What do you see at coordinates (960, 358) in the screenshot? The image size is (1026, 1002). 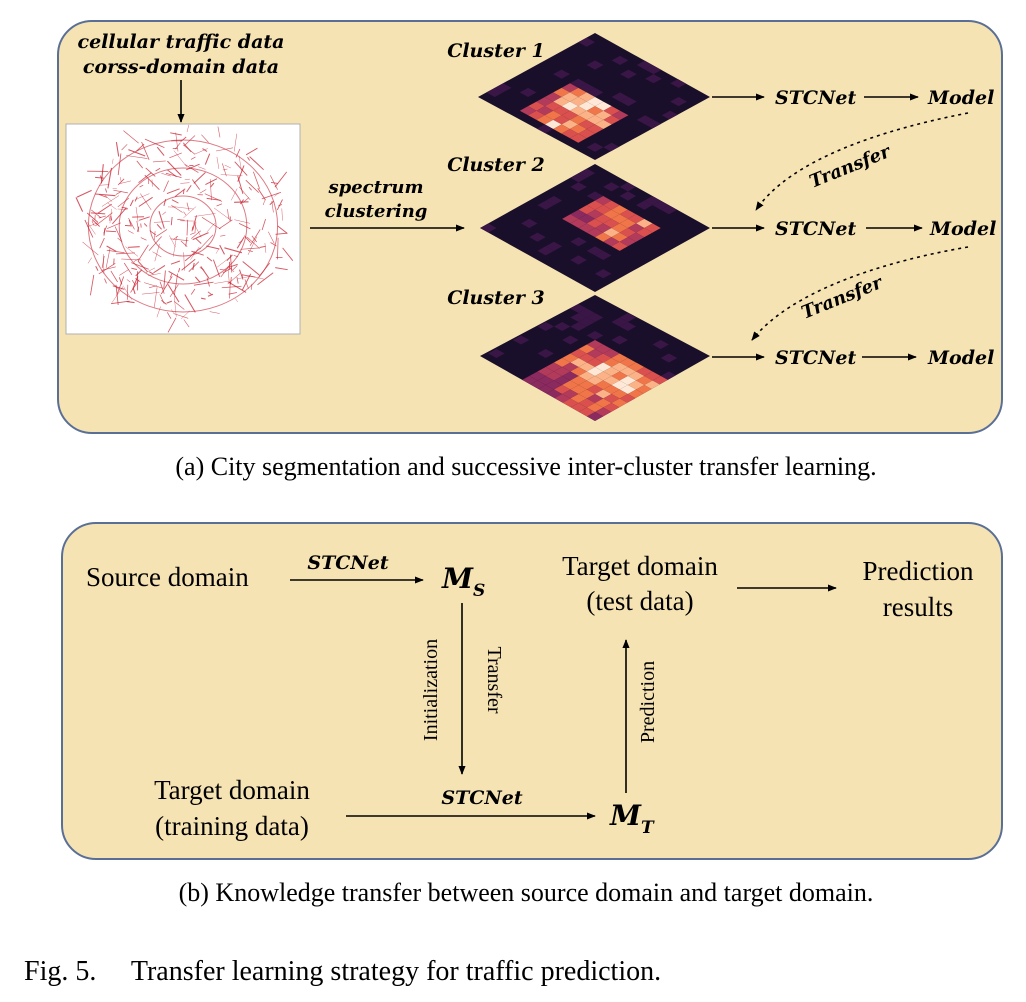 I see `cluster-3-model: Model` at bounding box center [960, 358].